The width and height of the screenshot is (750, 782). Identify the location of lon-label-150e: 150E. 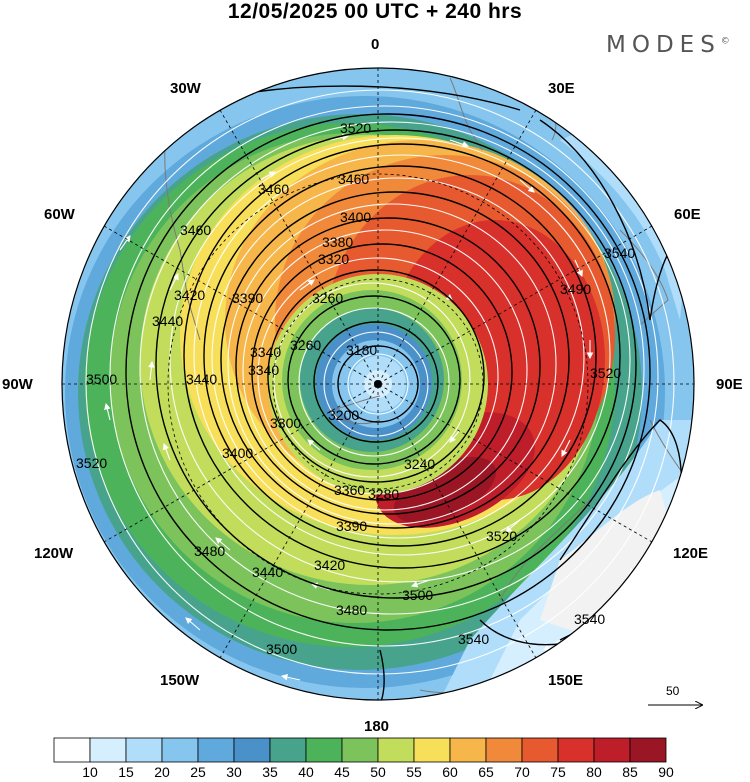
(566, 680).